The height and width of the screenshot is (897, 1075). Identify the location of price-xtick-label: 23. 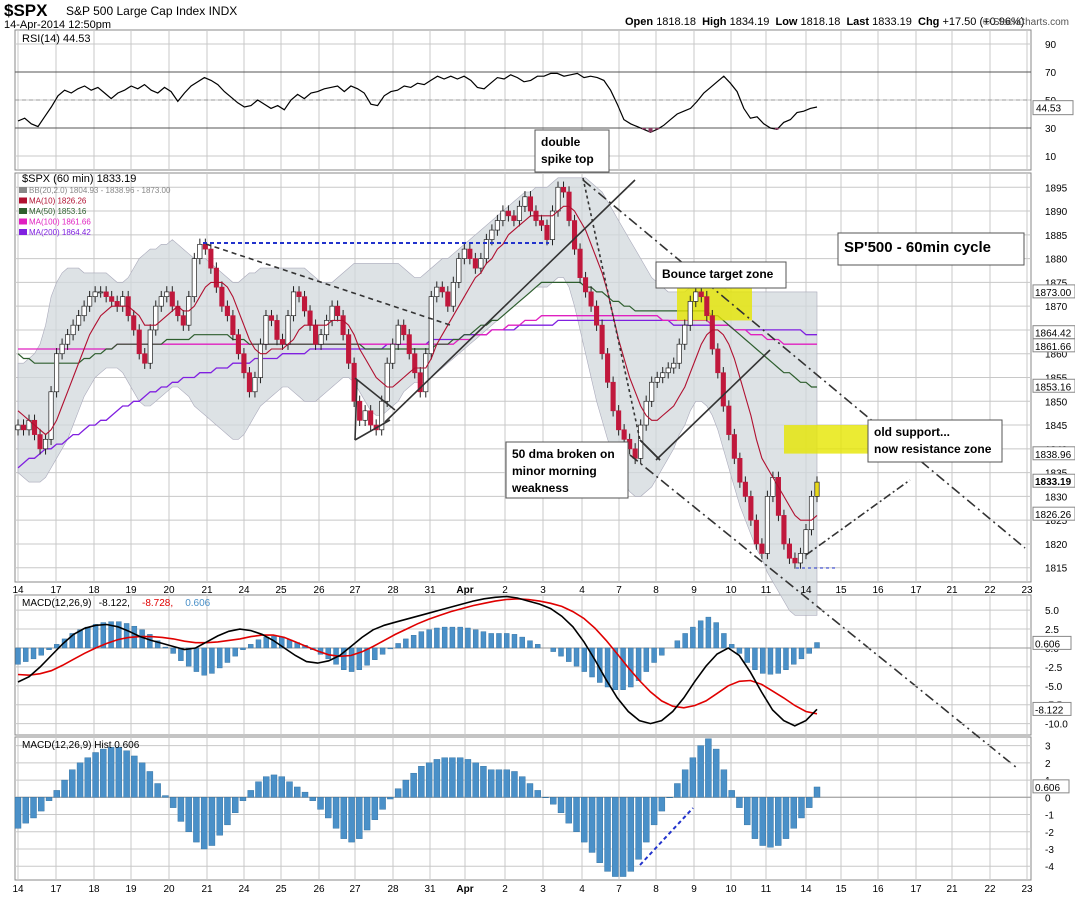
(1027, 590).